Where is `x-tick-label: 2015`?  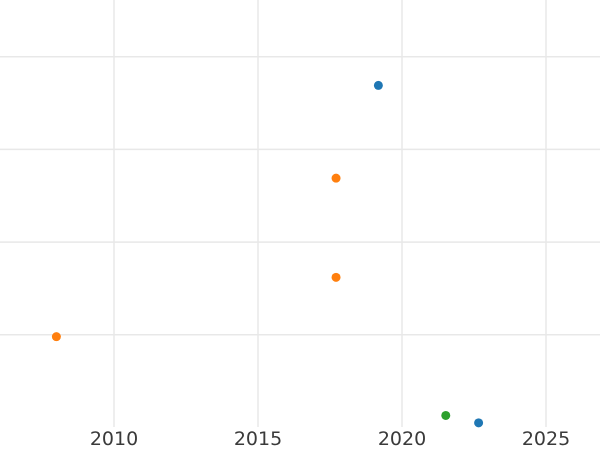
x-tick-label: 2015 is located at coordinates (258, 439).